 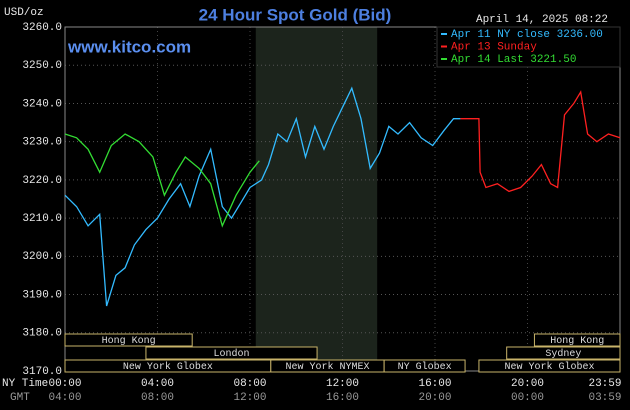 What do you see at coordinates (64, 384) in the screenshot?
I see `x-tick-label: 00:00` at bounding box center [64, 384].